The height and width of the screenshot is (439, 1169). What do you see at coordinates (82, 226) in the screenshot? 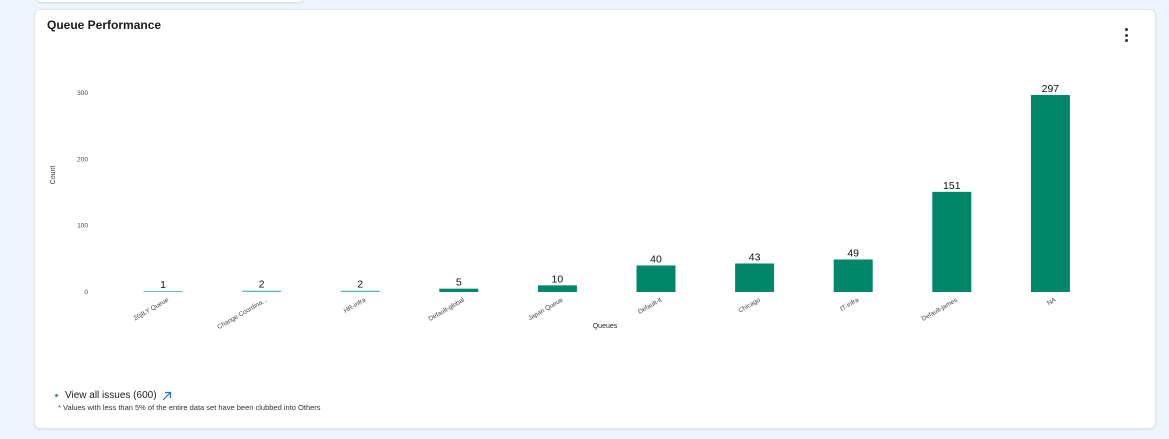
I see `y-tick-label: 100` at bounding box center [82, 226].